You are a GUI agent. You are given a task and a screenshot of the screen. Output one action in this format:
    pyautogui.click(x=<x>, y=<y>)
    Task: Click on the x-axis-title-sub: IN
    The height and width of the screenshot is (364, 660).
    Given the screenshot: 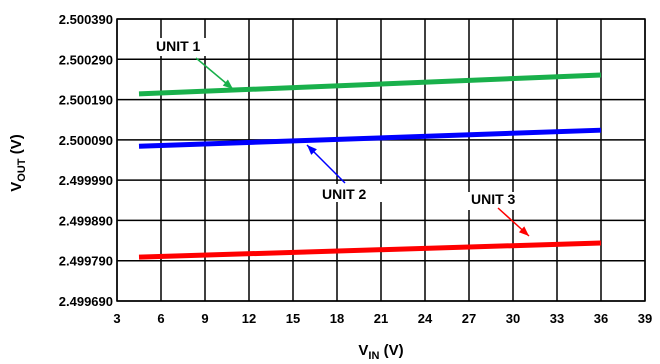 What is the action you would take?
    pyautogui.click(x=373, y=356)
    